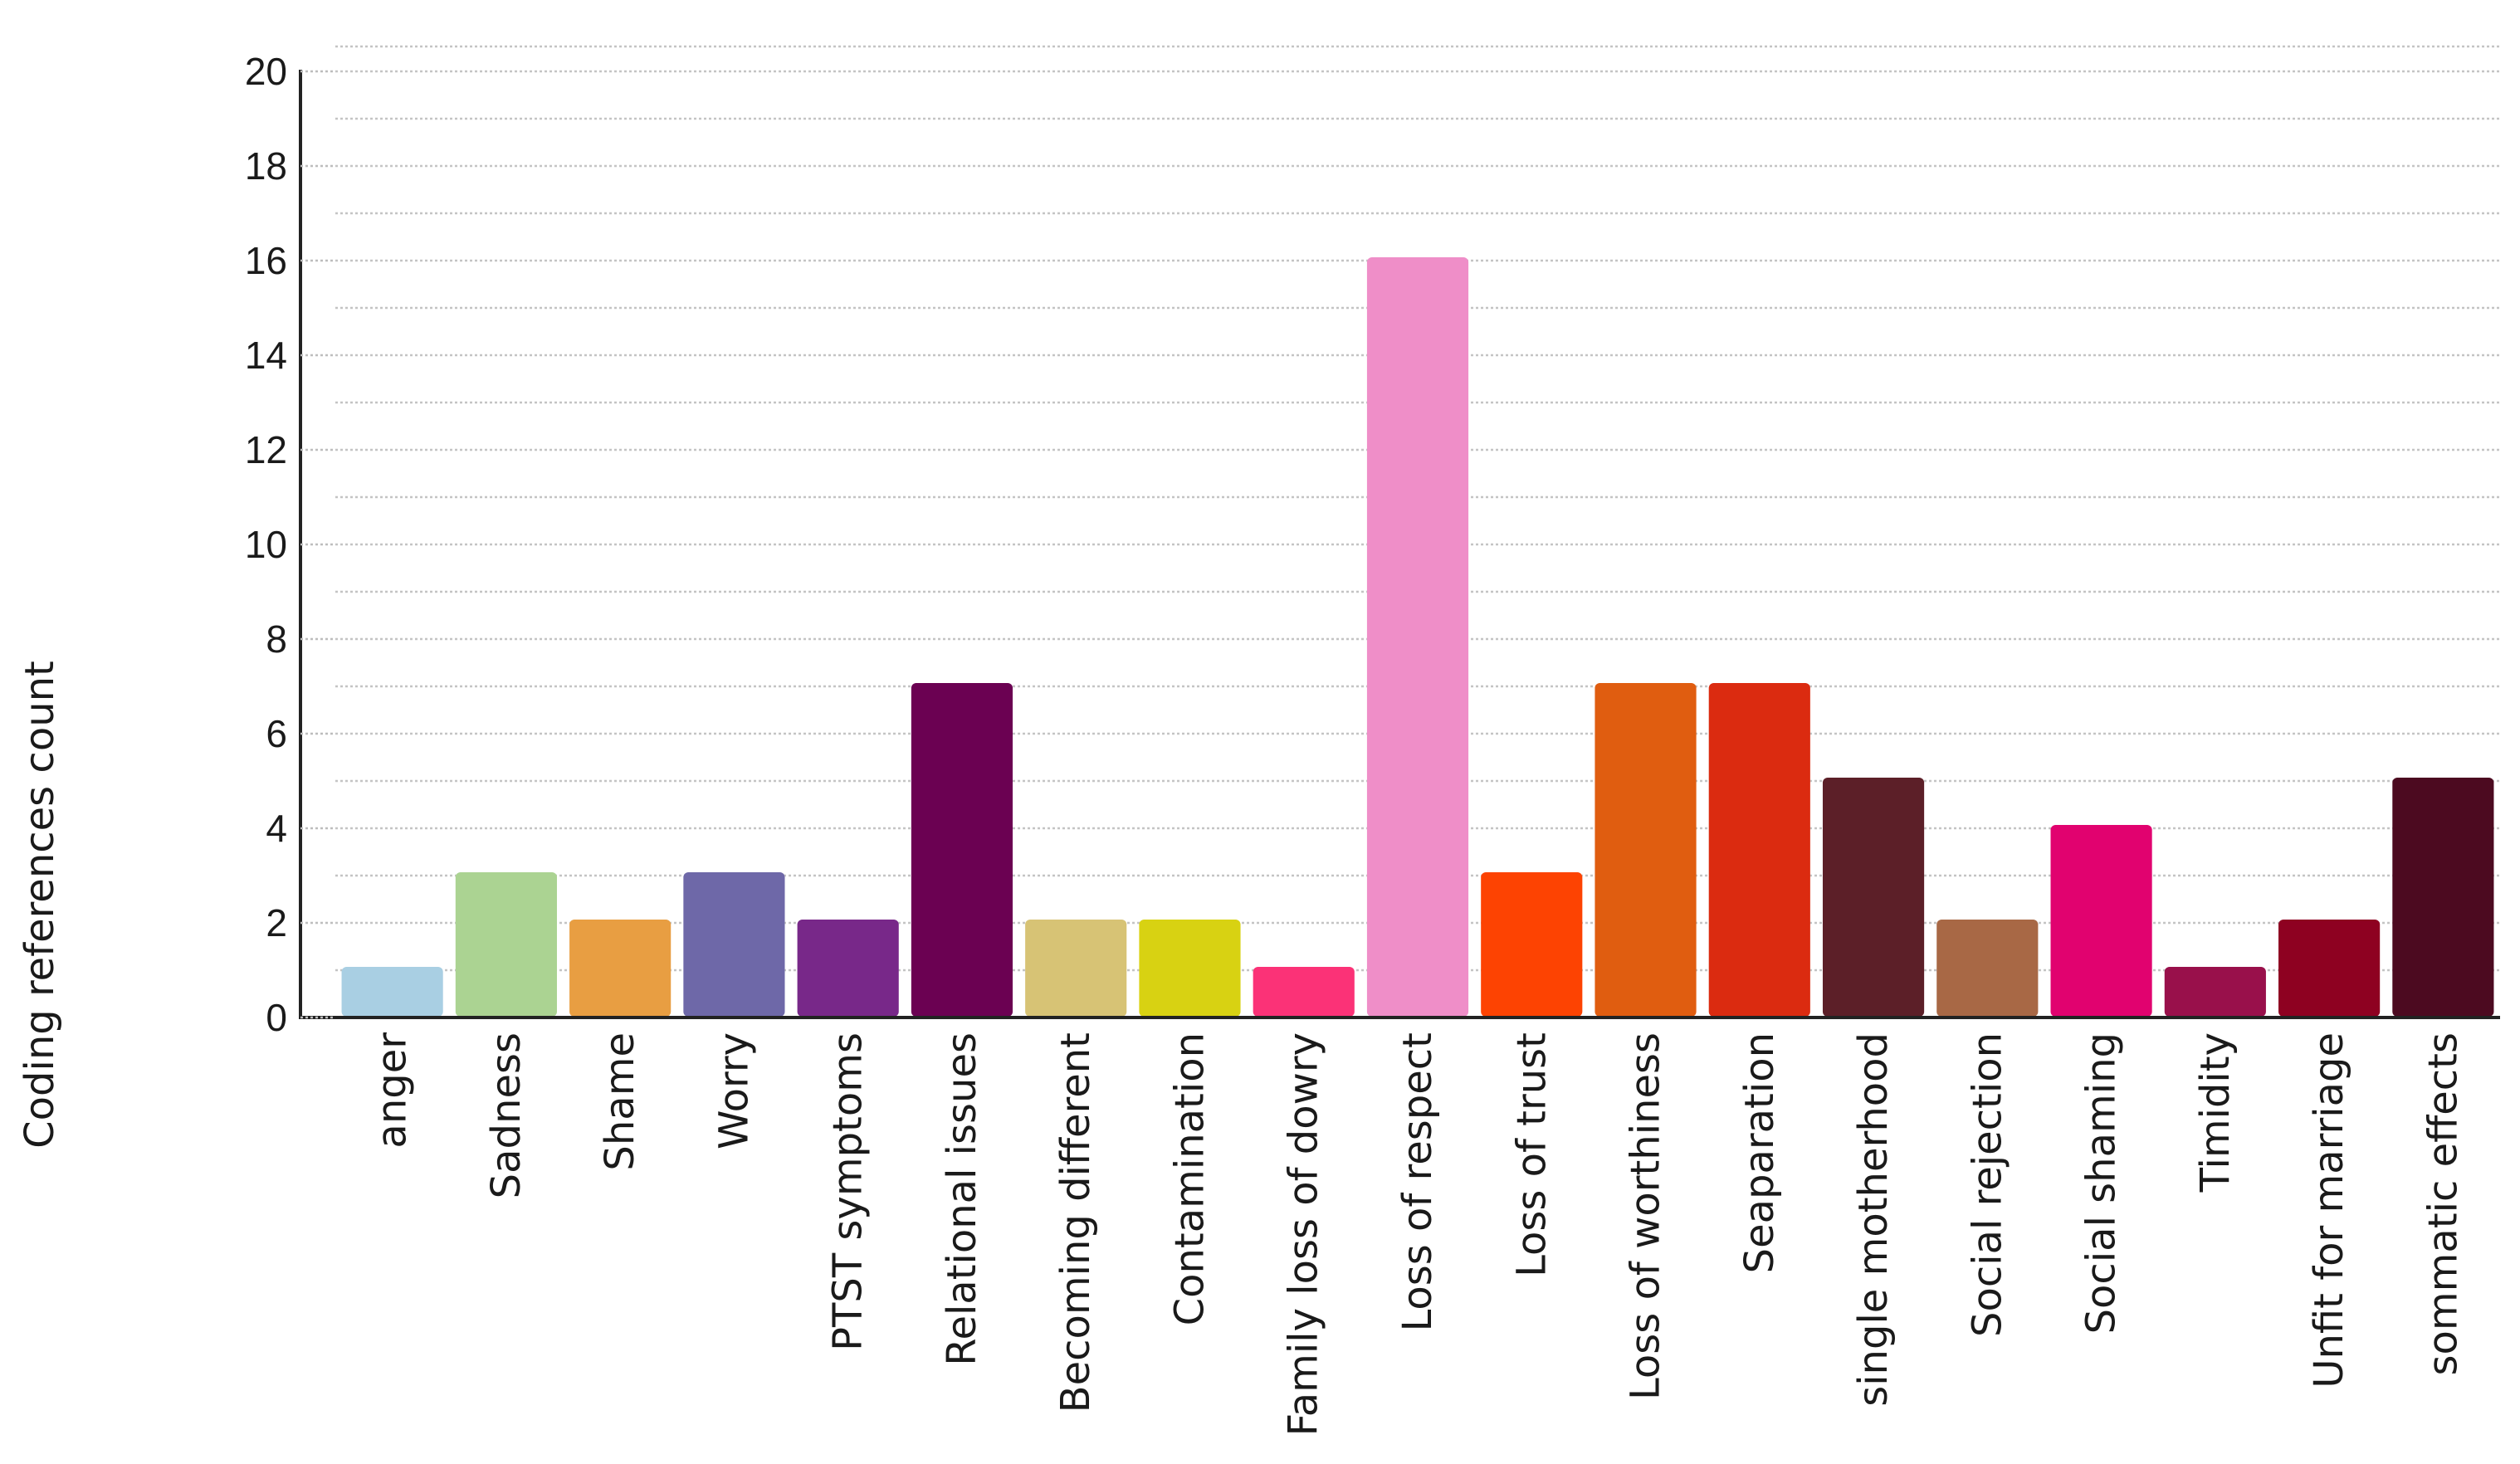 The height and width of the screenshot is (1464, 2520). I want to click on bar-social-shaming, so click(2101, 921).